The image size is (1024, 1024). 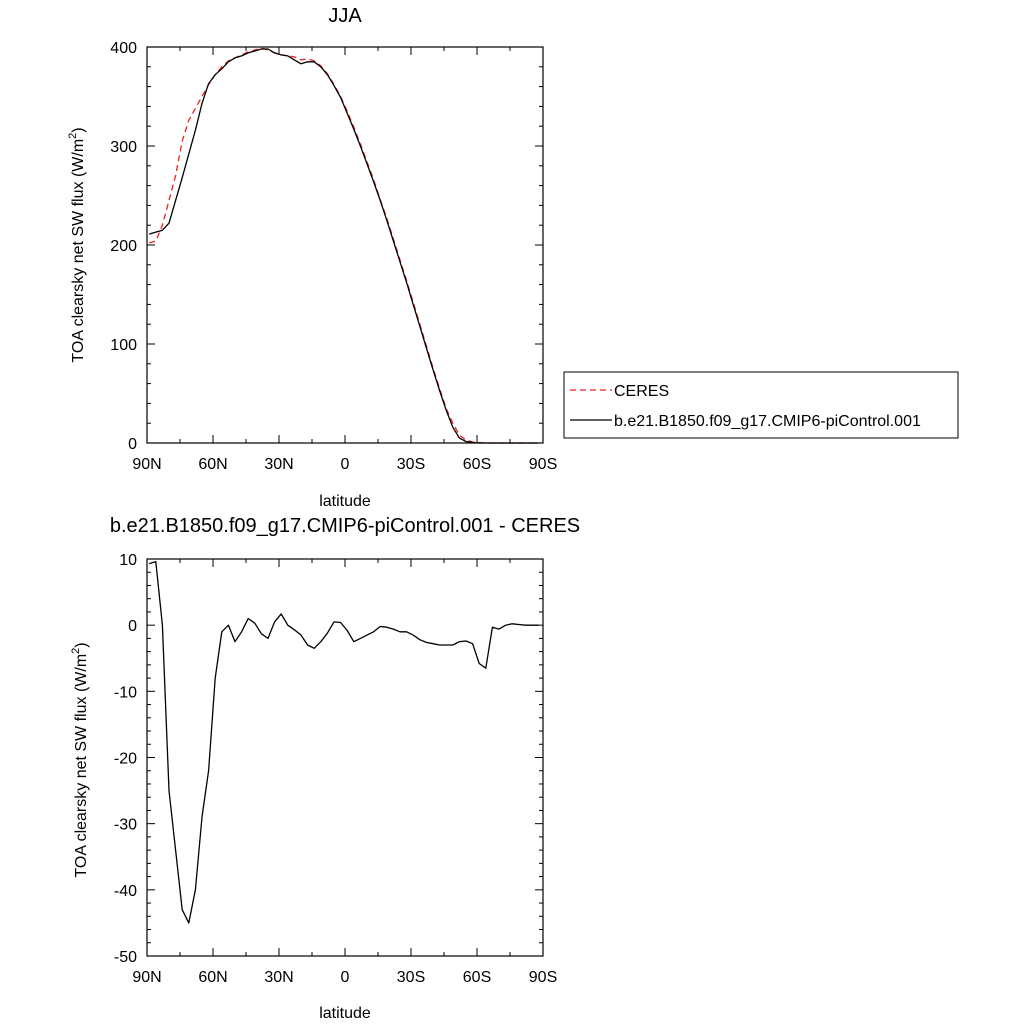 I want to click on legend-box, so click(x=761, y=405).